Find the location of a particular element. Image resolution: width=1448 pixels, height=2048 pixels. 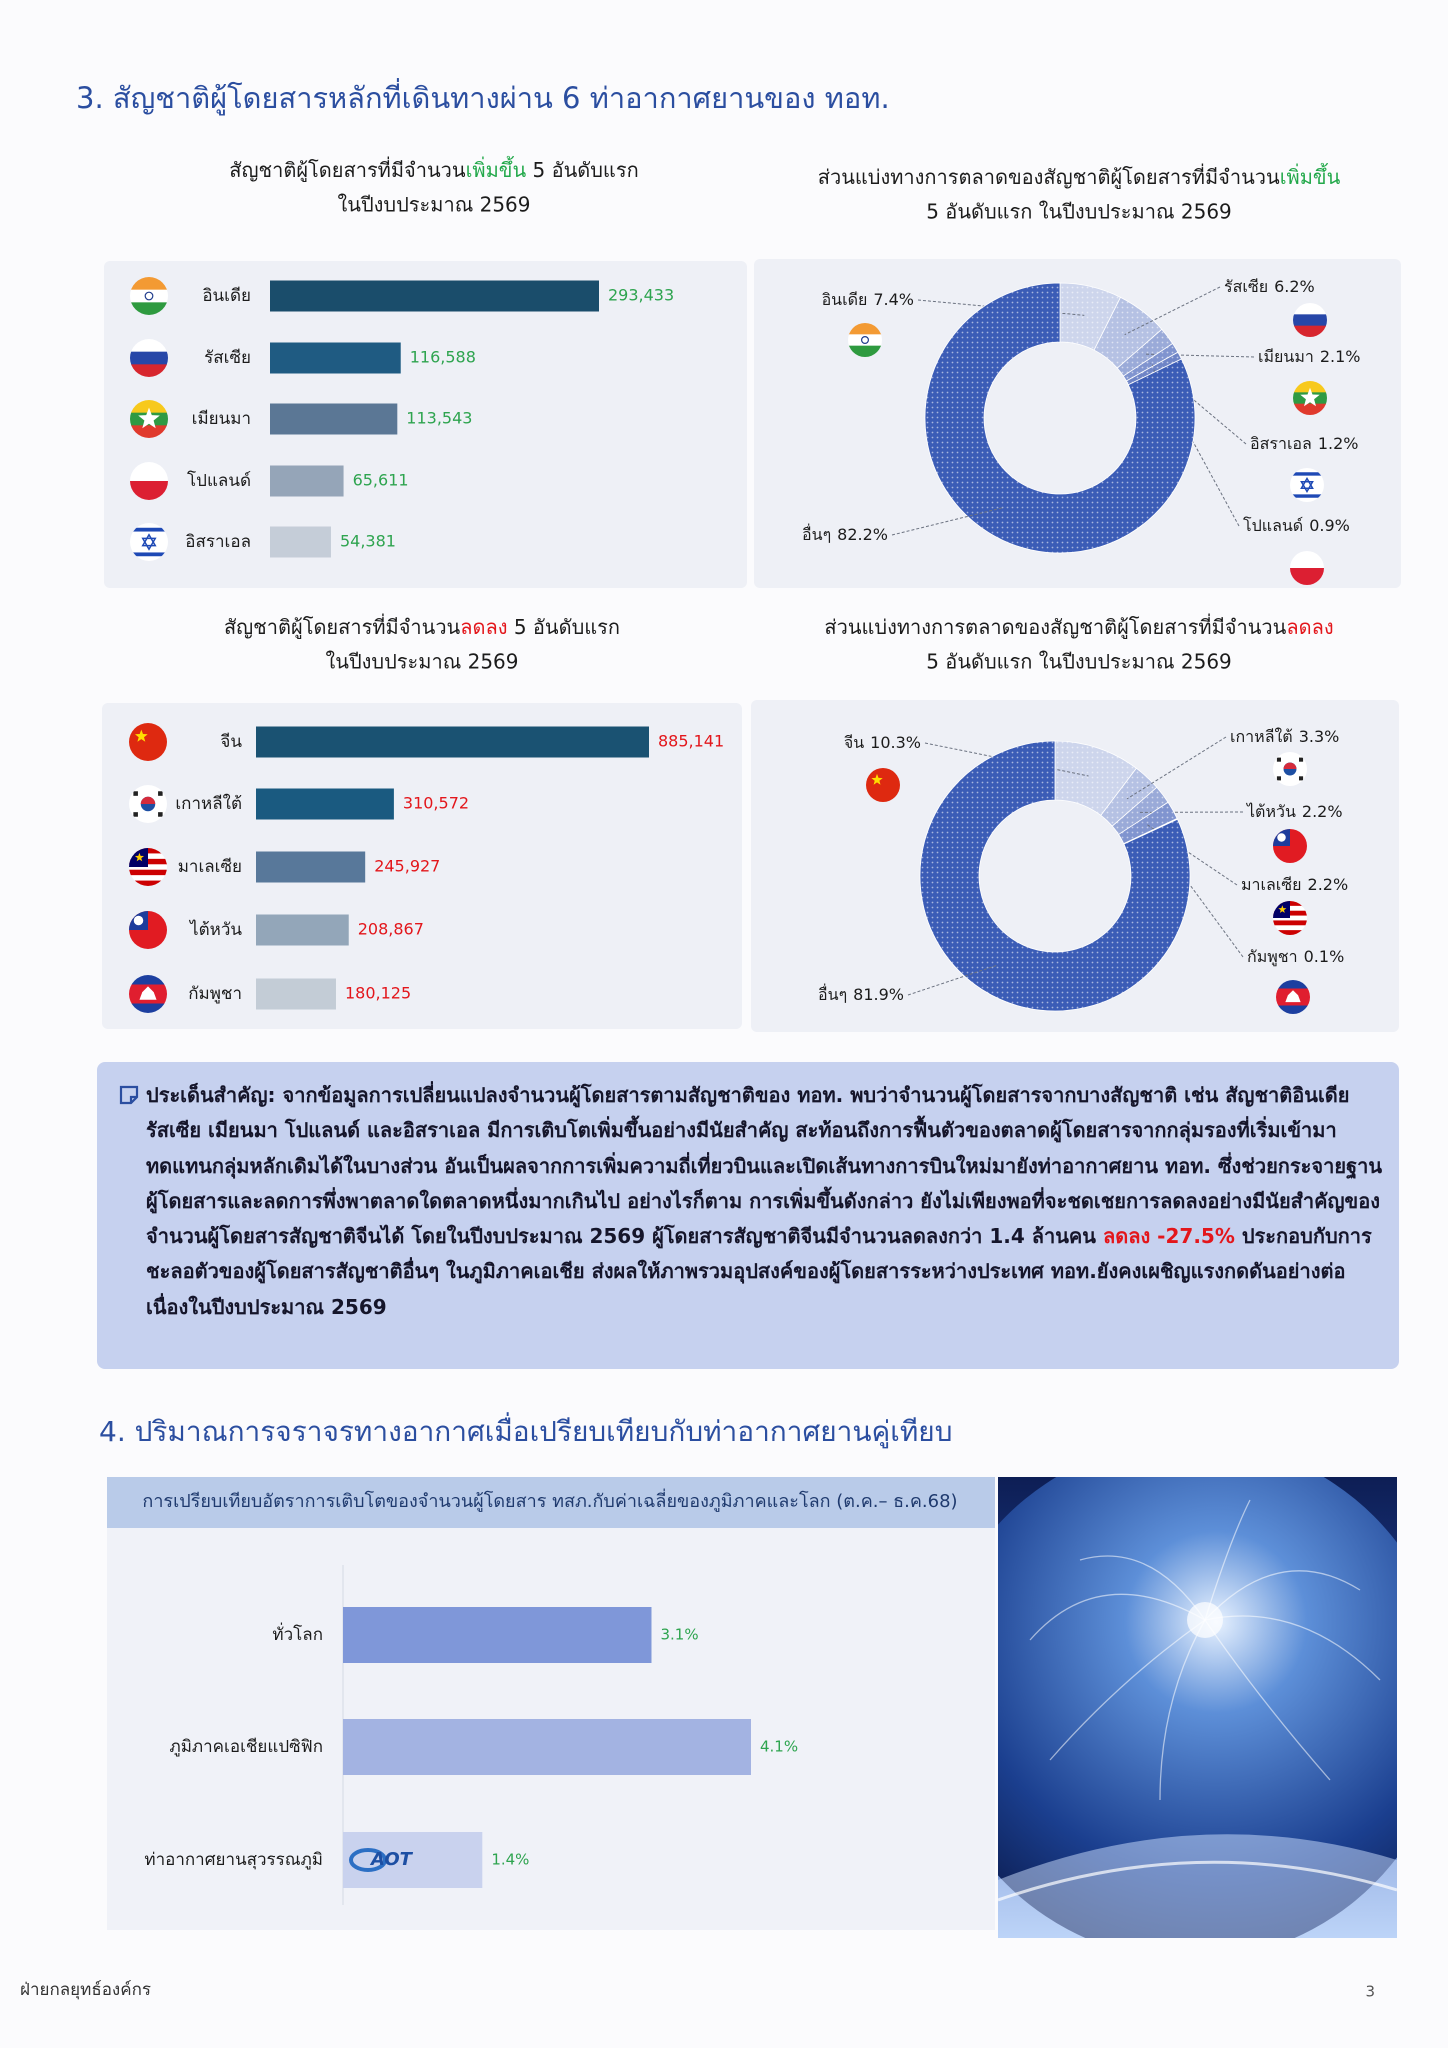

chart-title-part: เพิ่มขึ้น is located at coordinates (1310, 176).